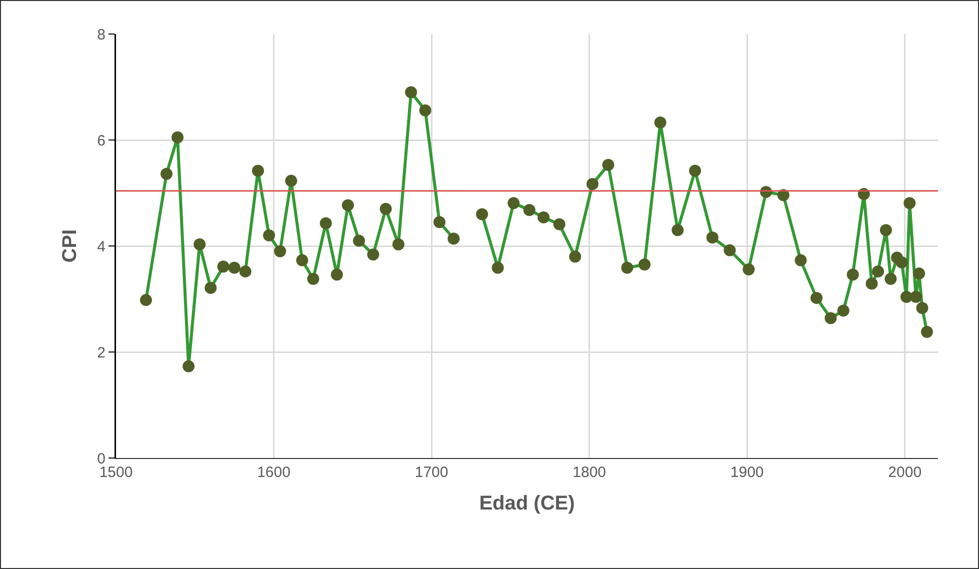  Describe the element at coordinates (101, 247) in the screenshot. I see `y-tick-label: 4` at that location.